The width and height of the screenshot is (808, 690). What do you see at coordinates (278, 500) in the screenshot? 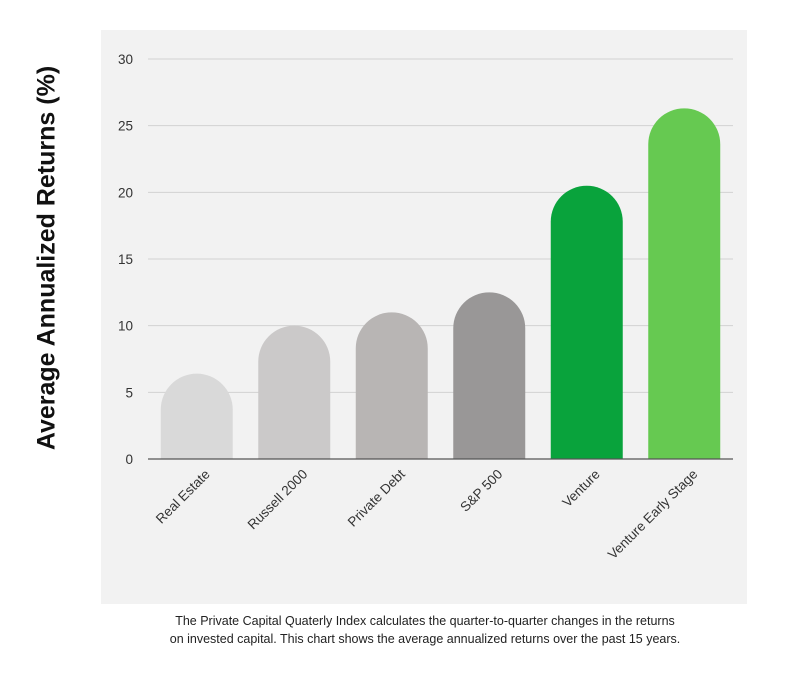
I see `x-tick-label: Russell 2000` at bounding box center [278, 500].